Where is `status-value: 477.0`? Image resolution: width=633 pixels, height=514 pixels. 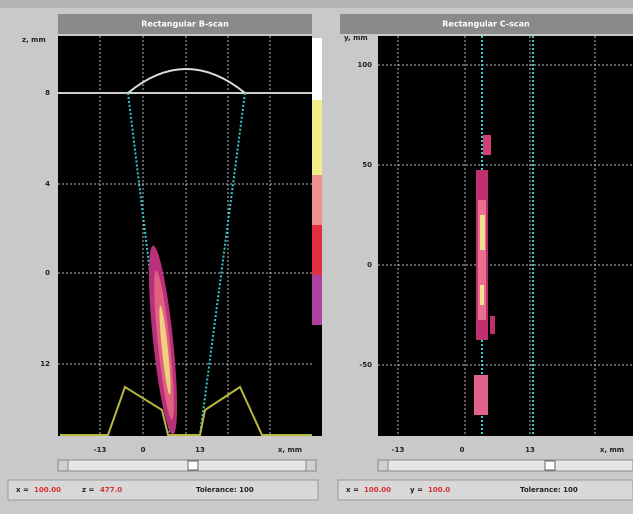 status-value: 477.0 is located at coordinates (111, 490).